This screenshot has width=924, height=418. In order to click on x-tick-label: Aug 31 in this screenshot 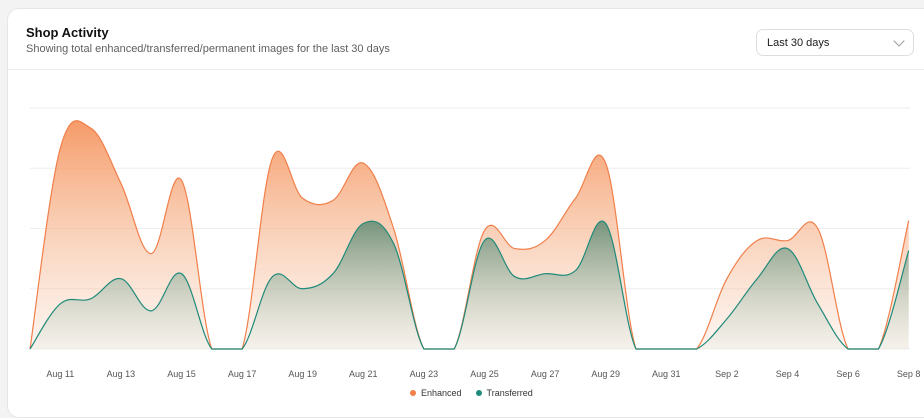, I will do `click(666, 374)`.